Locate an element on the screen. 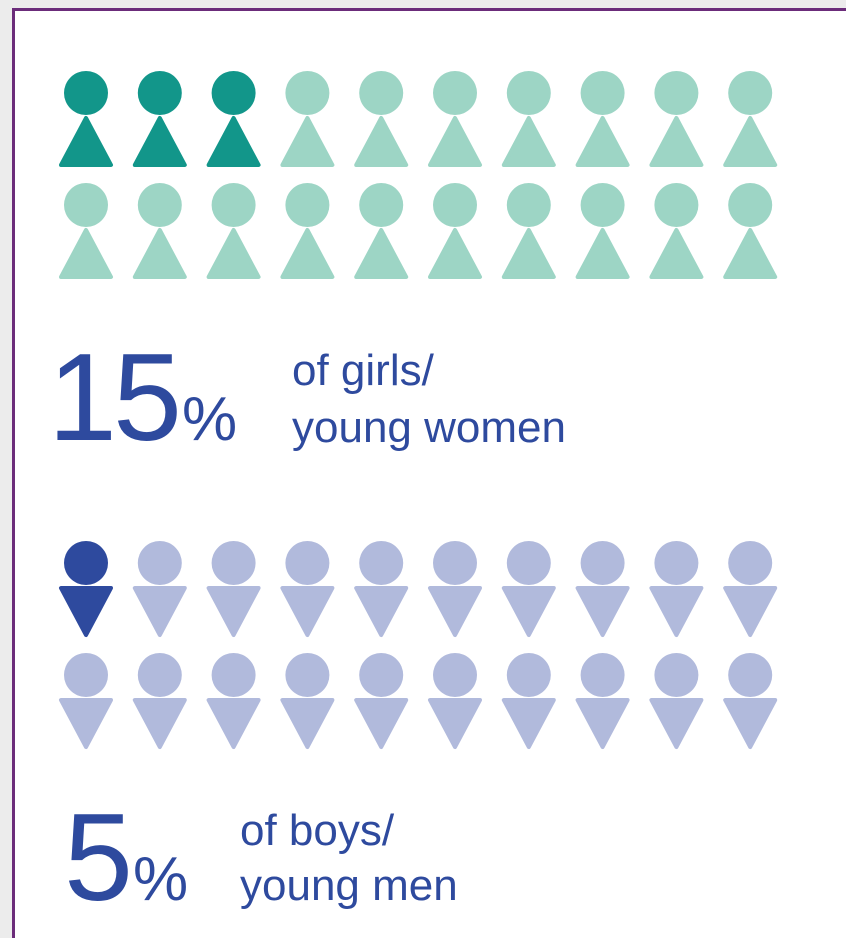  label-line: young men is located at coordinates (349, 885).